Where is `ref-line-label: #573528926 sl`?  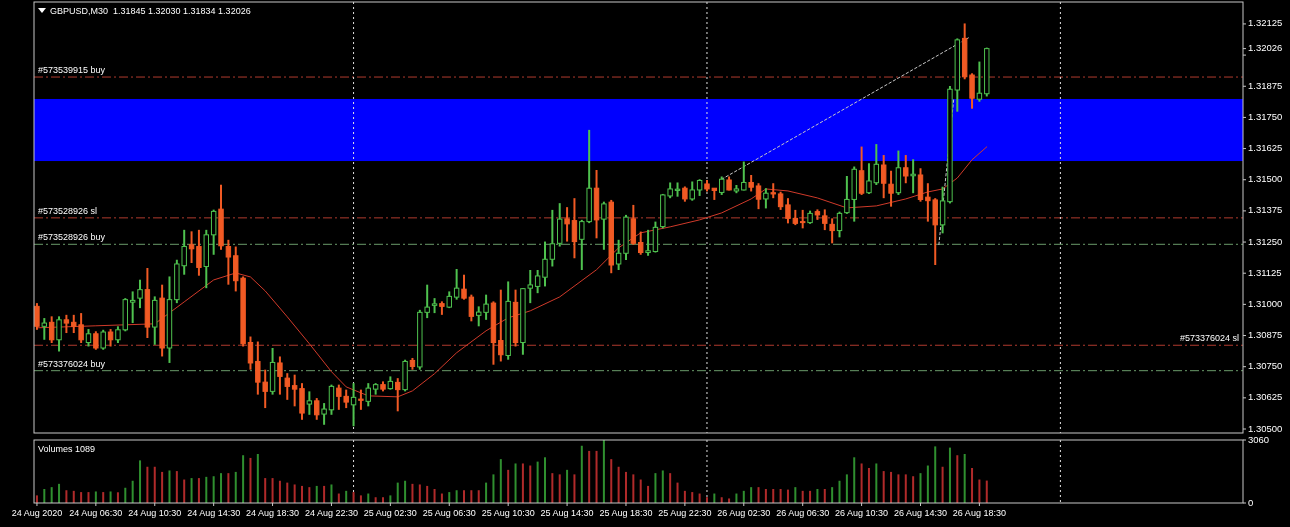
ref-line-label: #573528926 sl is located at coordinates (68, 210).